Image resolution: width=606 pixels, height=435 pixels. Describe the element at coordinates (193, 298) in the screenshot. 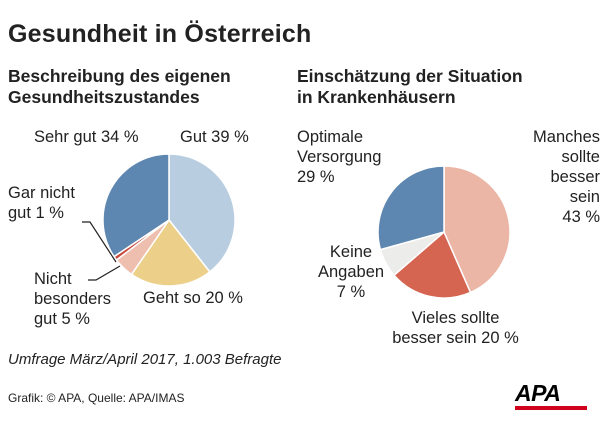

I see `pie1-label-geht-so: Geht so 20 %` at that location.